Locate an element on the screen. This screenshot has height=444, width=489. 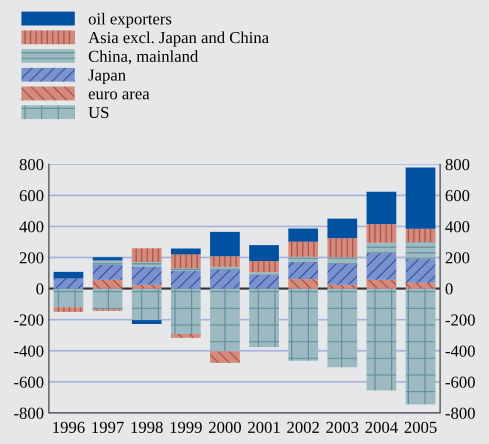
y-tick-label: 800 is located at coordinates (32, 164).